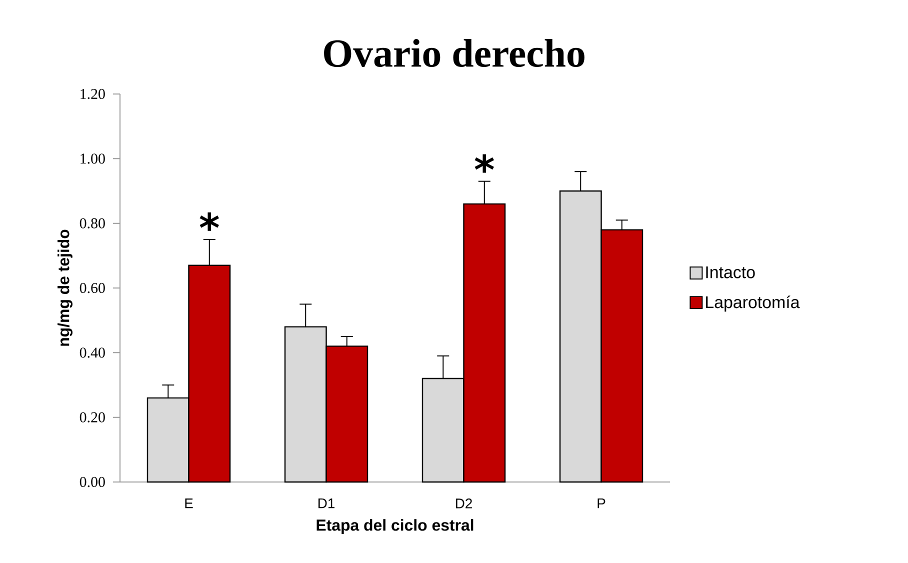  I want to click on chart-title: Ovario derecho, so click(454, 53).